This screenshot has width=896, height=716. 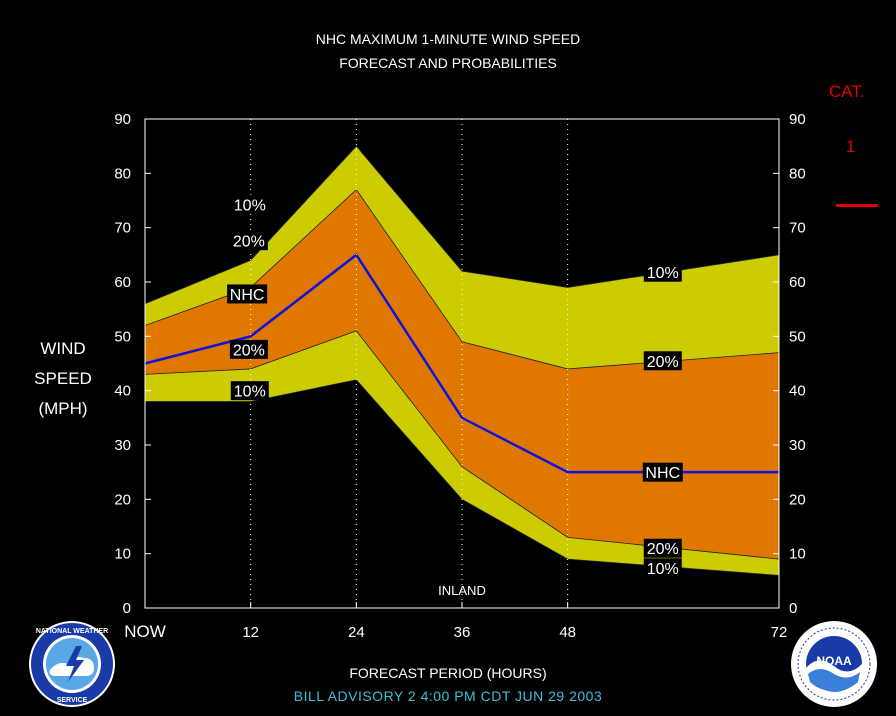 I want to click on y-tick-label-left: 40, so click(x=122, y=391).